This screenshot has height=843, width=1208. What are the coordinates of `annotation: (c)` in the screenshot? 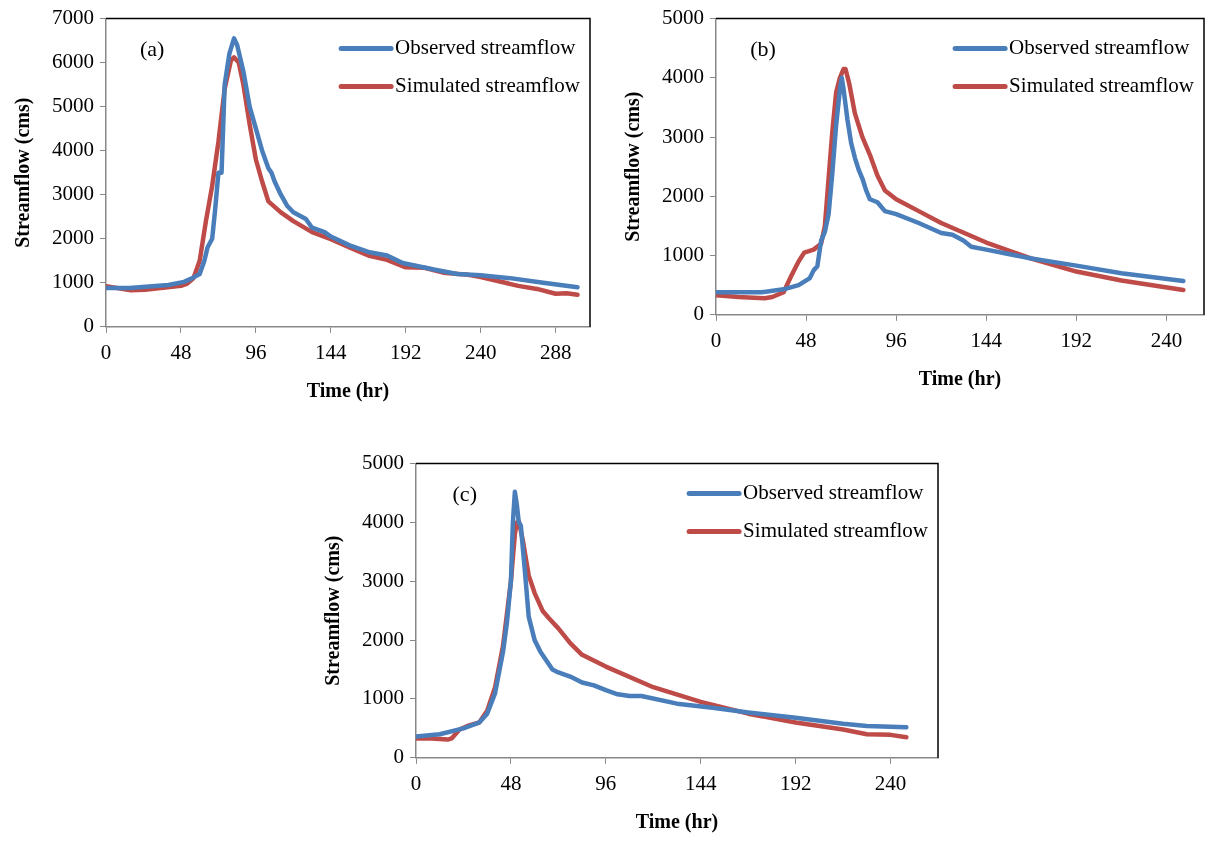 It's located at (464, 494).